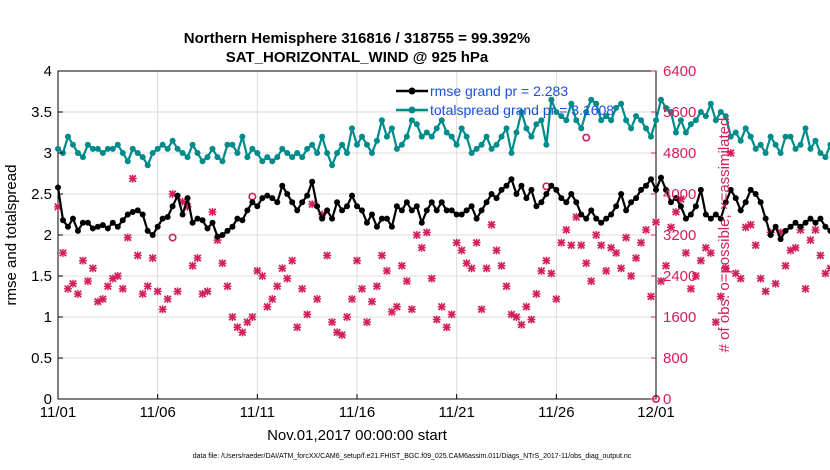 Image resolution: width=830 pixels, height=470 pixels. What do you see at coordinates (48, 71) in the screenshot?
I see `y-tick-label-left: 4` at bounding box center [48, 71].